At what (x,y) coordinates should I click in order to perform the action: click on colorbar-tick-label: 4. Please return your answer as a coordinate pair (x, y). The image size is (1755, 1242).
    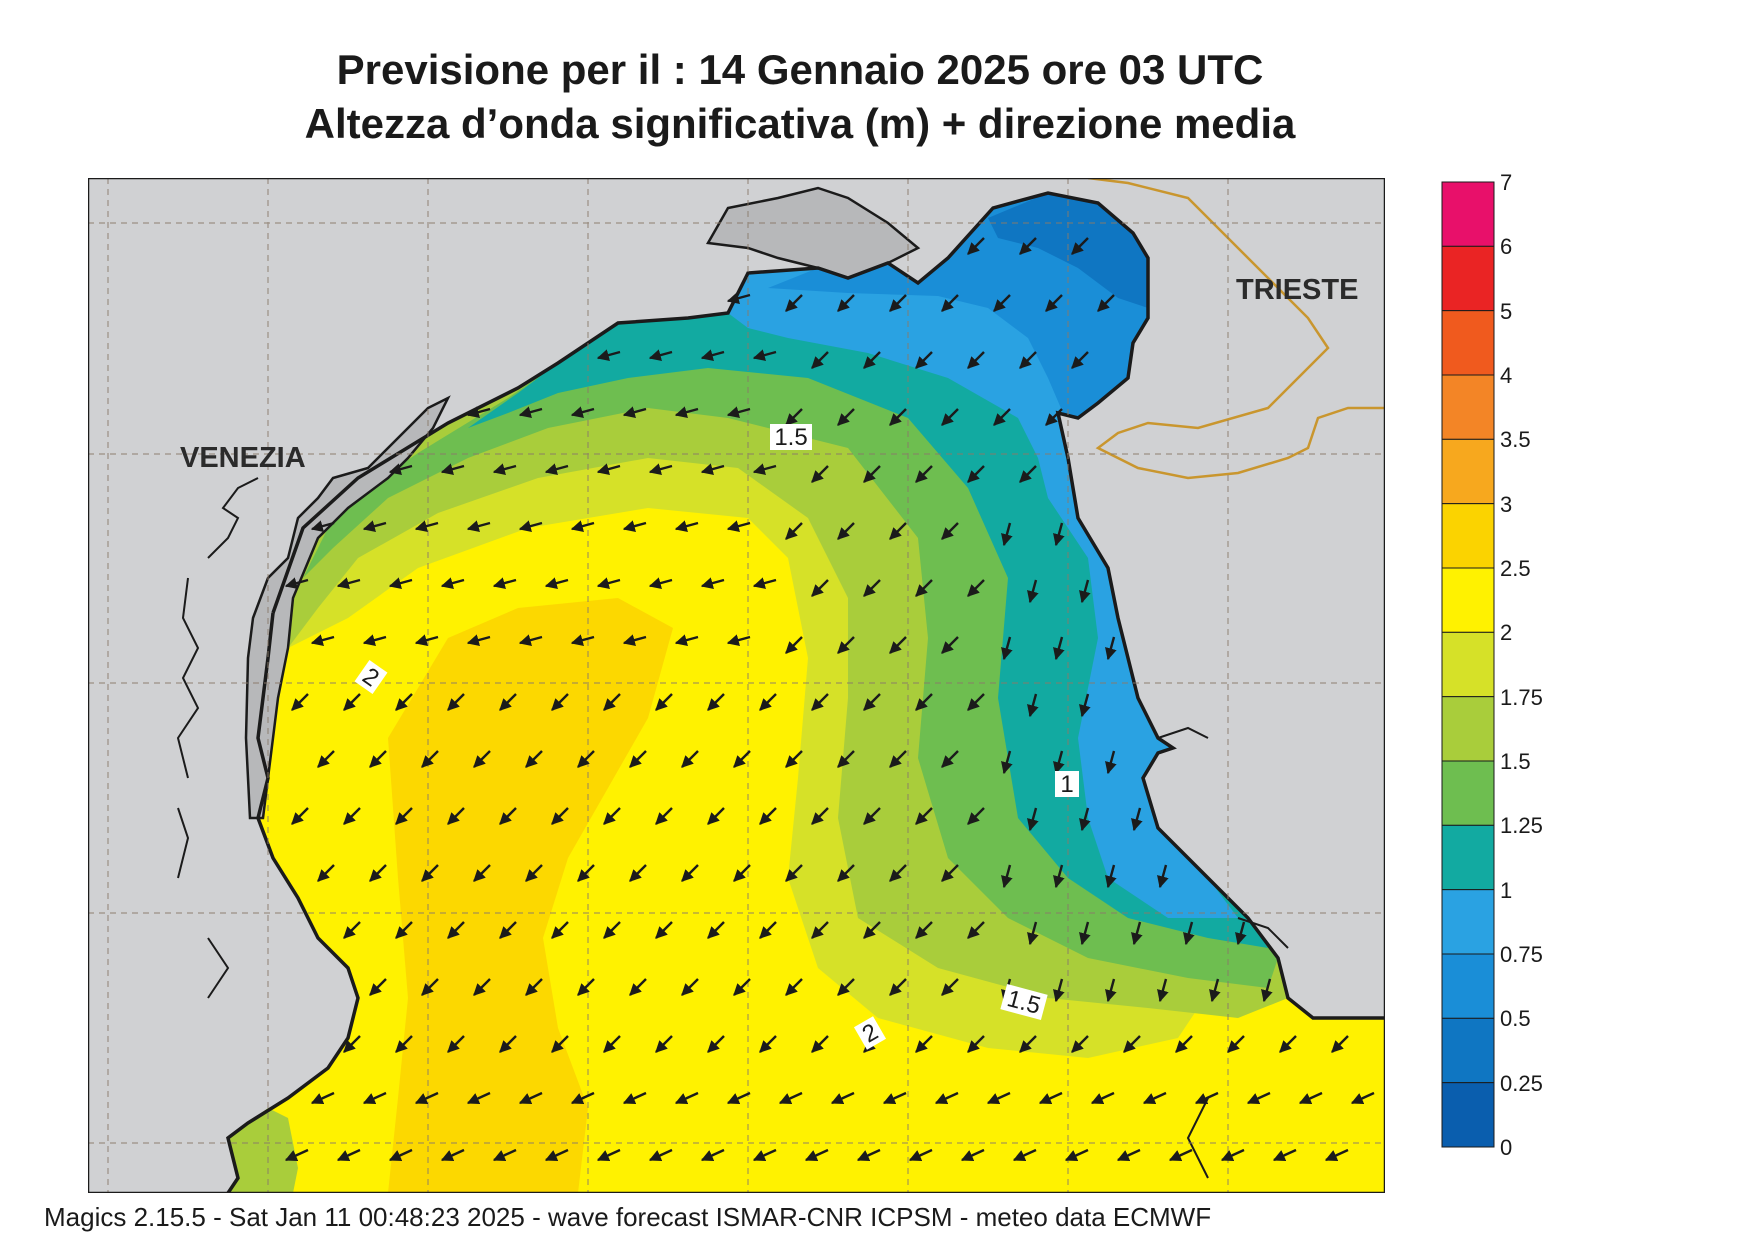
    Looking at the image, I should click on (1506, 375).